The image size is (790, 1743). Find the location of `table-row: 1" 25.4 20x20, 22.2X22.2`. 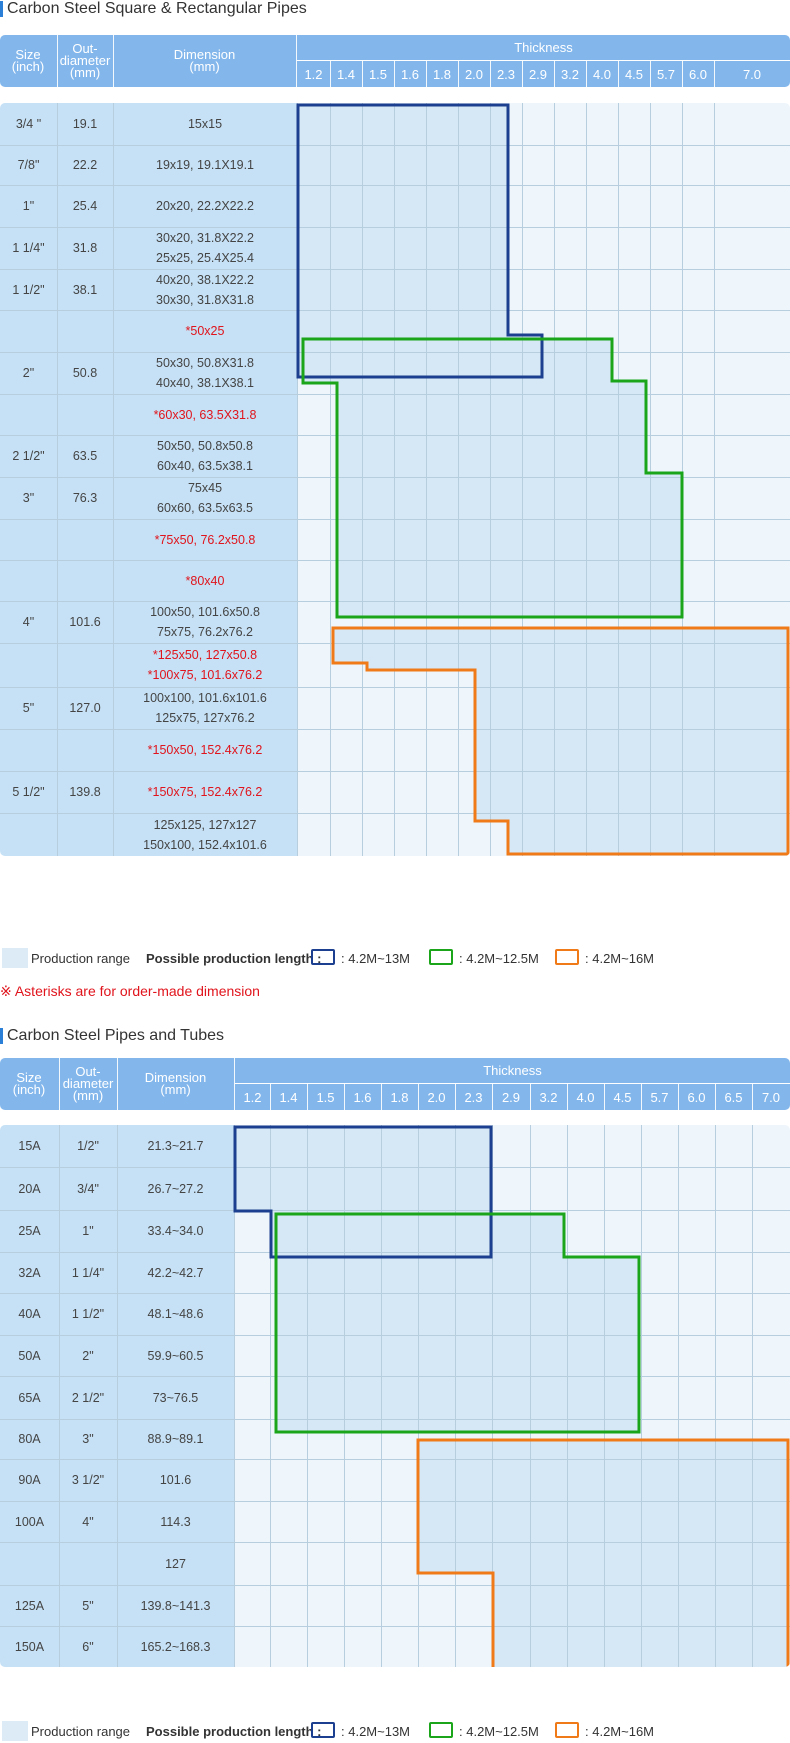

table-row: 1" 25.4 20x20, 22.2X22.2 is located at coordinates (395, 206).